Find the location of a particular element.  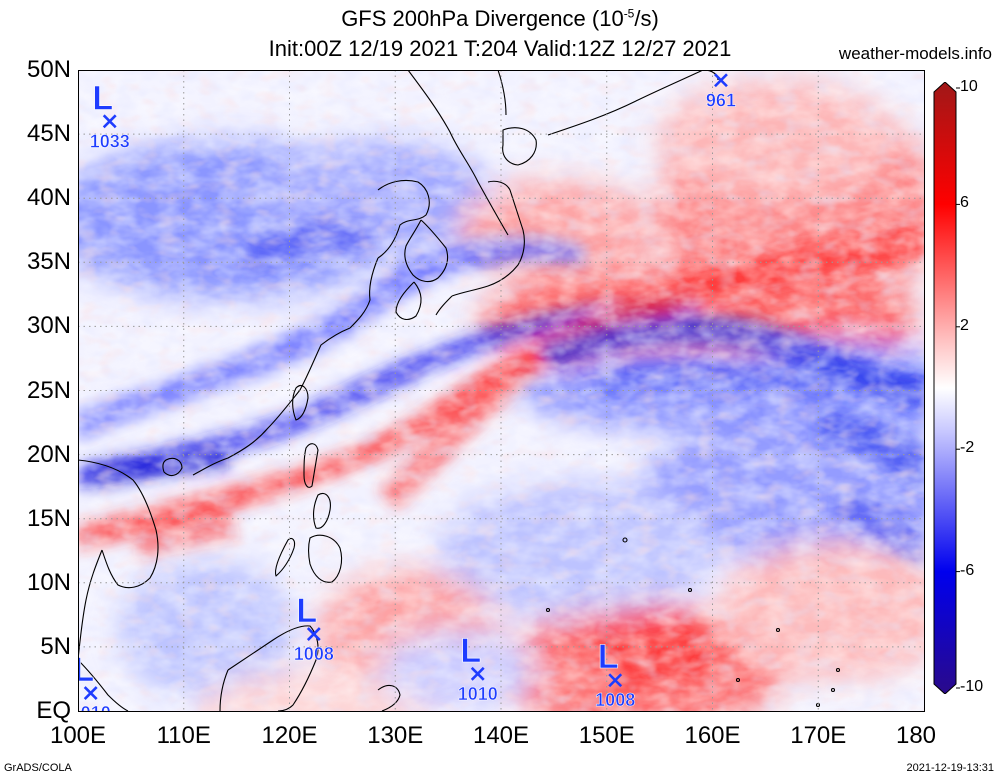

low-pressure-center: L 961 is located at coordinates (719, 90).